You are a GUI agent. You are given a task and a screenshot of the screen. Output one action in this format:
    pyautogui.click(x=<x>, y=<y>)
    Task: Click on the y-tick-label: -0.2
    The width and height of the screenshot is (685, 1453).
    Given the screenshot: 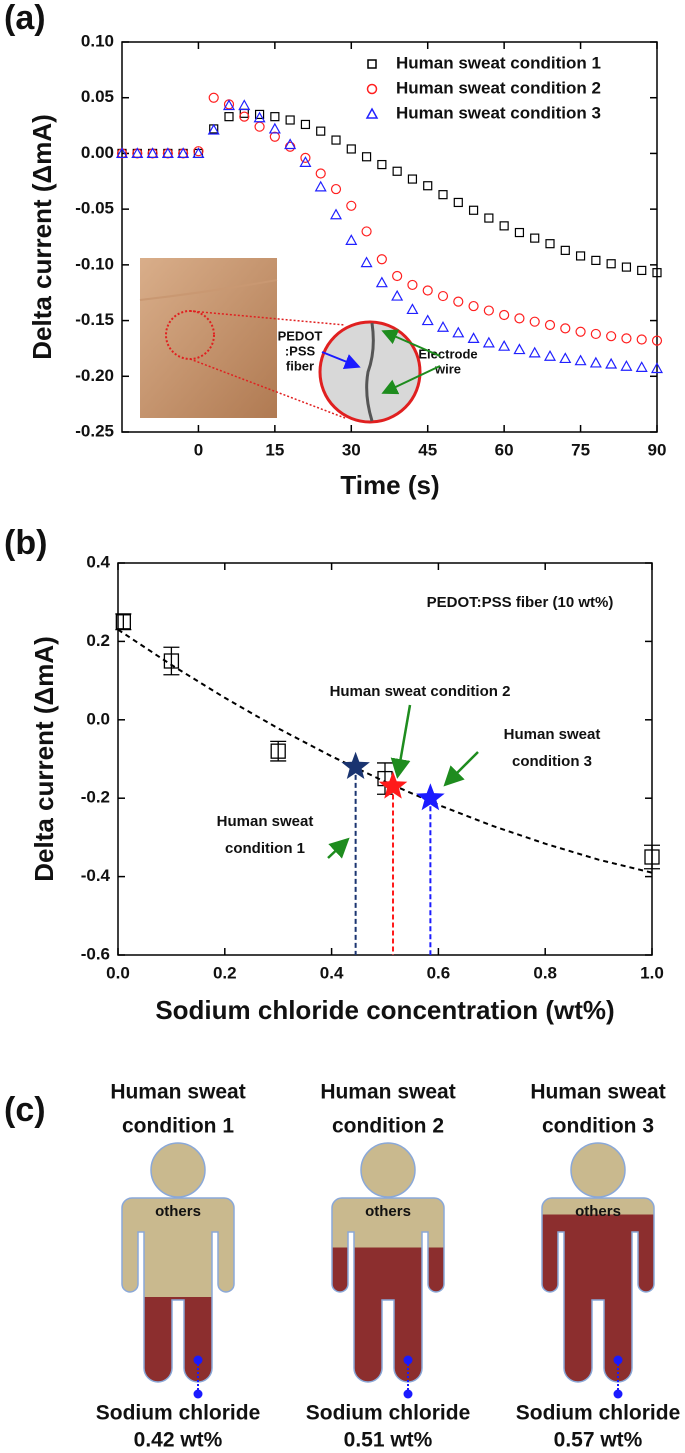 What is the action you would take?
    pyautogui.click(x=95, y=797)
    